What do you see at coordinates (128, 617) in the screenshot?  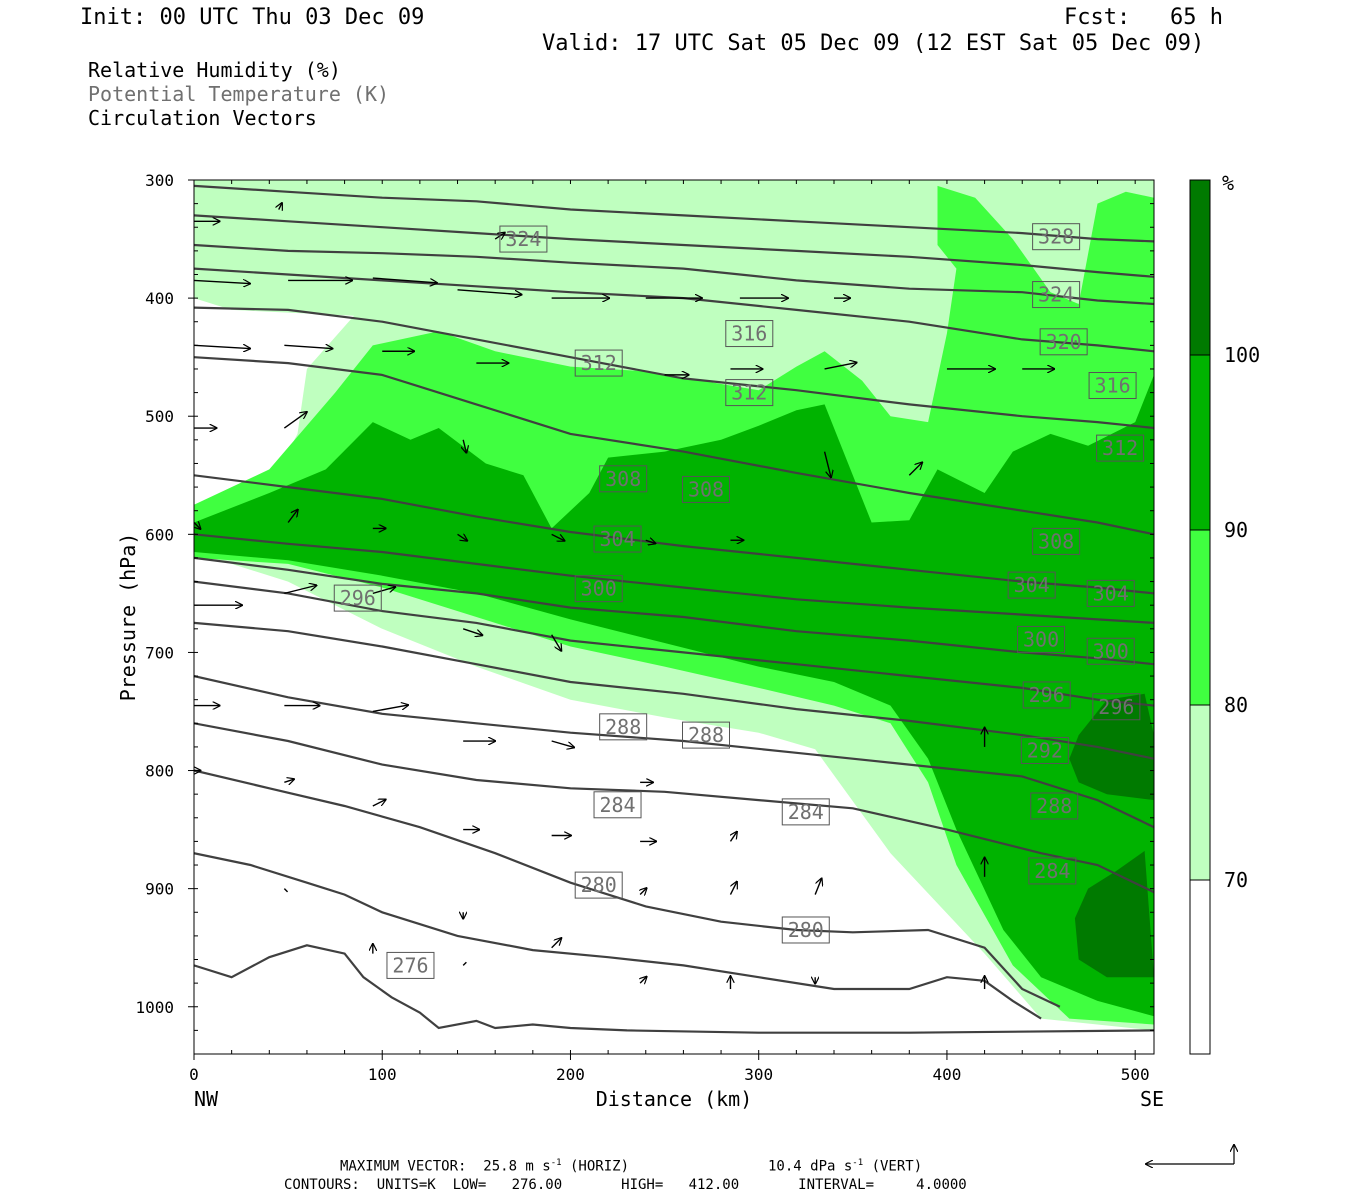 I see `y-axis-label: Pressure (hPa)` at bounding box center [128, 617].